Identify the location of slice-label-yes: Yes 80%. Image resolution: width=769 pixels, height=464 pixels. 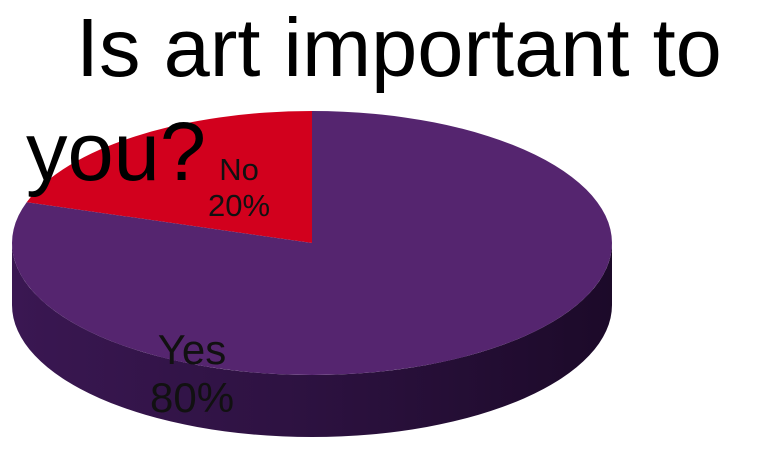
(192, 374).